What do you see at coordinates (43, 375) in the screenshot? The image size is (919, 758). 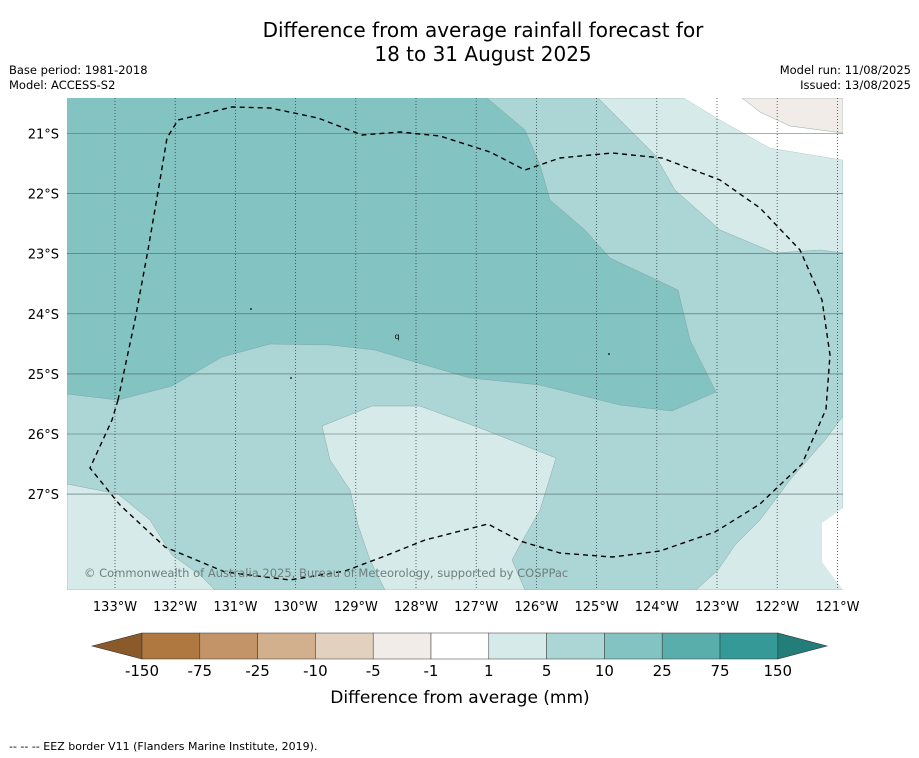 I see `lat-tick-label: 25°S` at bounding box center [43, 375].